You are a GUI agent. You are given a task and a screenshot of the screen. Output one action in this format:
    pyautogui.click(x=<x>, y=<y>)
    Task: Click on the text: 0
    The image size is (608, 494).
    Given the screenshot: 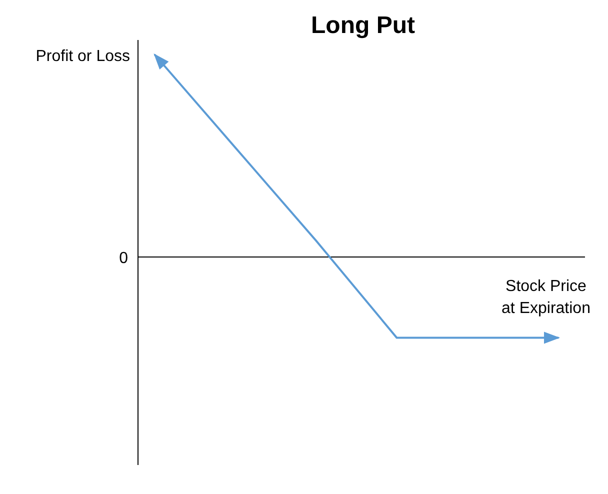 What is the action you would take?
    pyautogui.click(x=123, y=258)
    